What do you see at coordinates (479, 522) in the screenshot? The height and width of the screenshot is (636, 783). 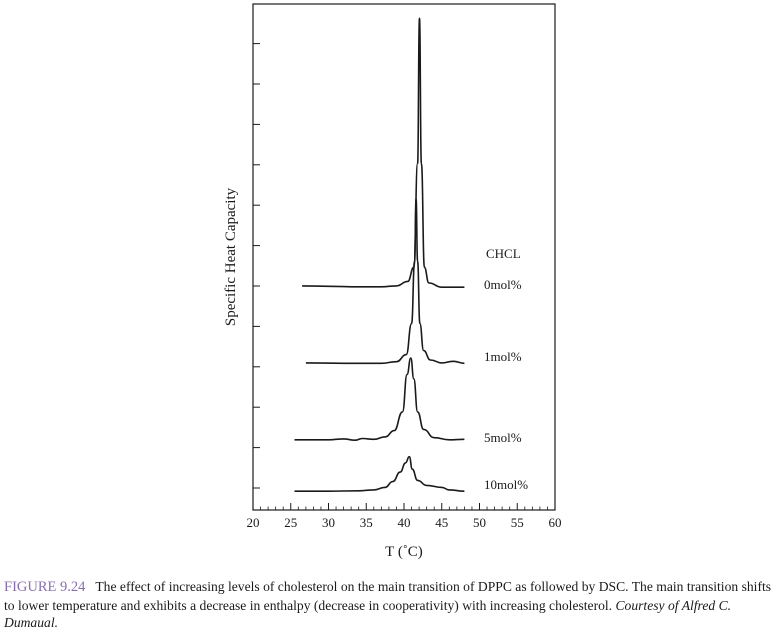 I see `x-tick-label: 50` at bounding box center [479, 522].